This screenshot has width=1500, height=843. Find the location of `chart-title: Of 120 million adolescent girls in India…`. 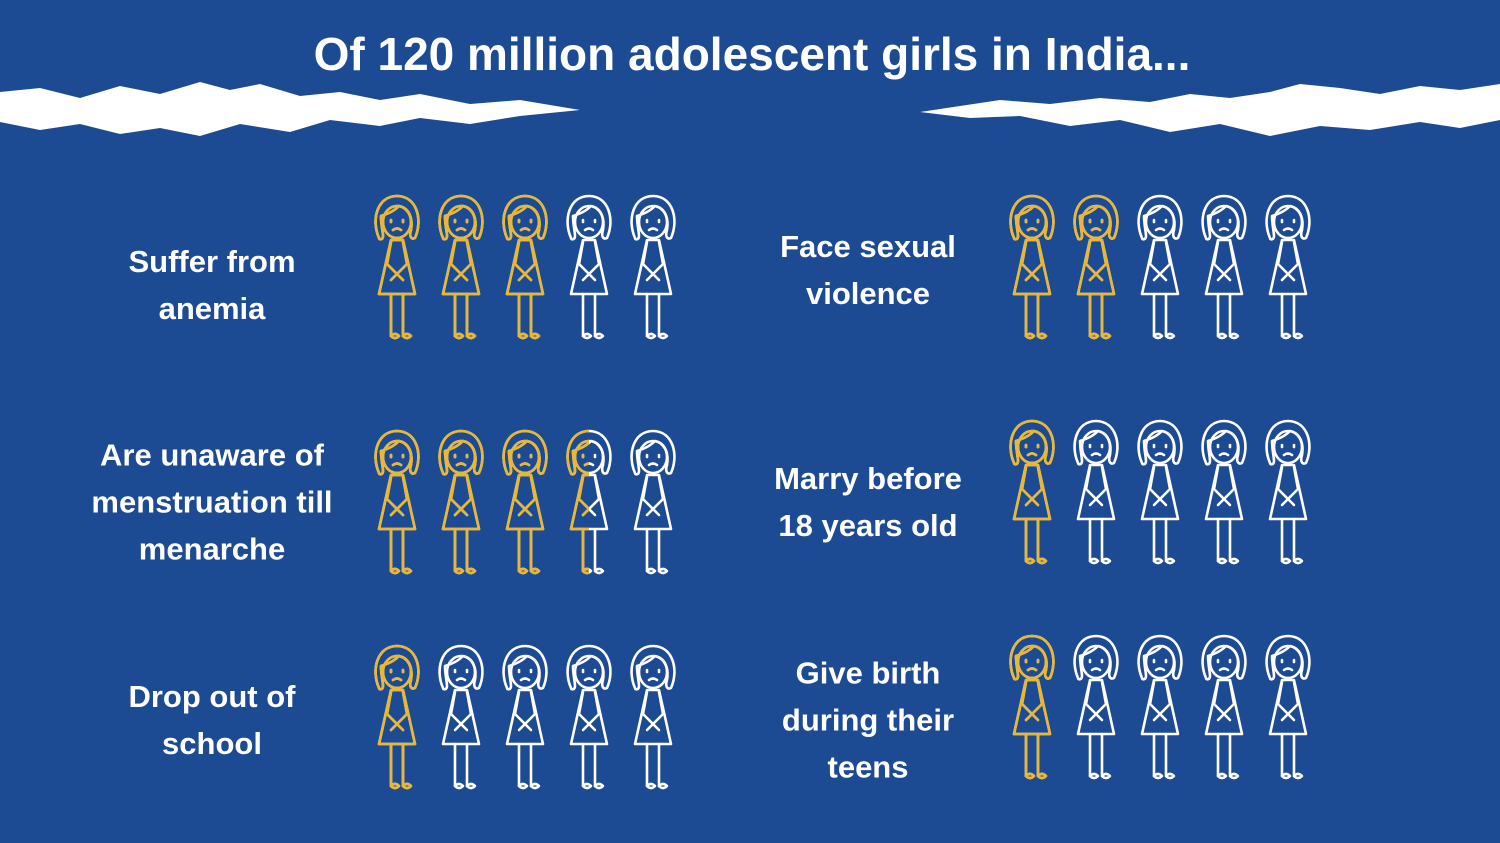

chart-title: Of 120 million adolescent girls in India… is located at coordinates (752, 54).